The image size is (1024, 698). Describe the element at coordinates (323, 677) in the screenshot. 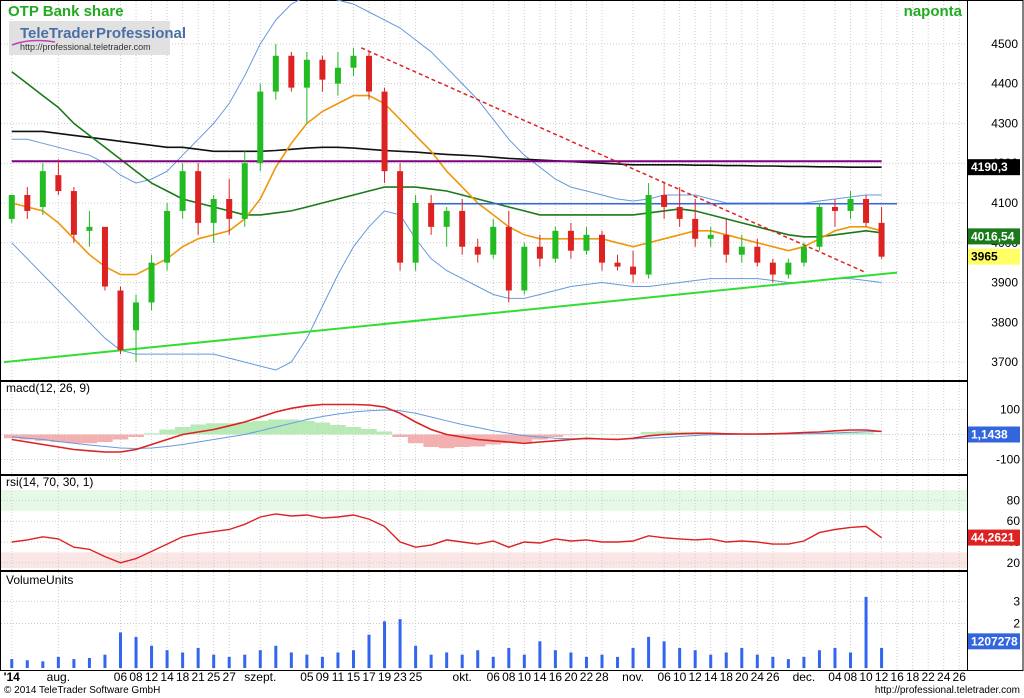

I see `x-axis-tick: 09` at that location.